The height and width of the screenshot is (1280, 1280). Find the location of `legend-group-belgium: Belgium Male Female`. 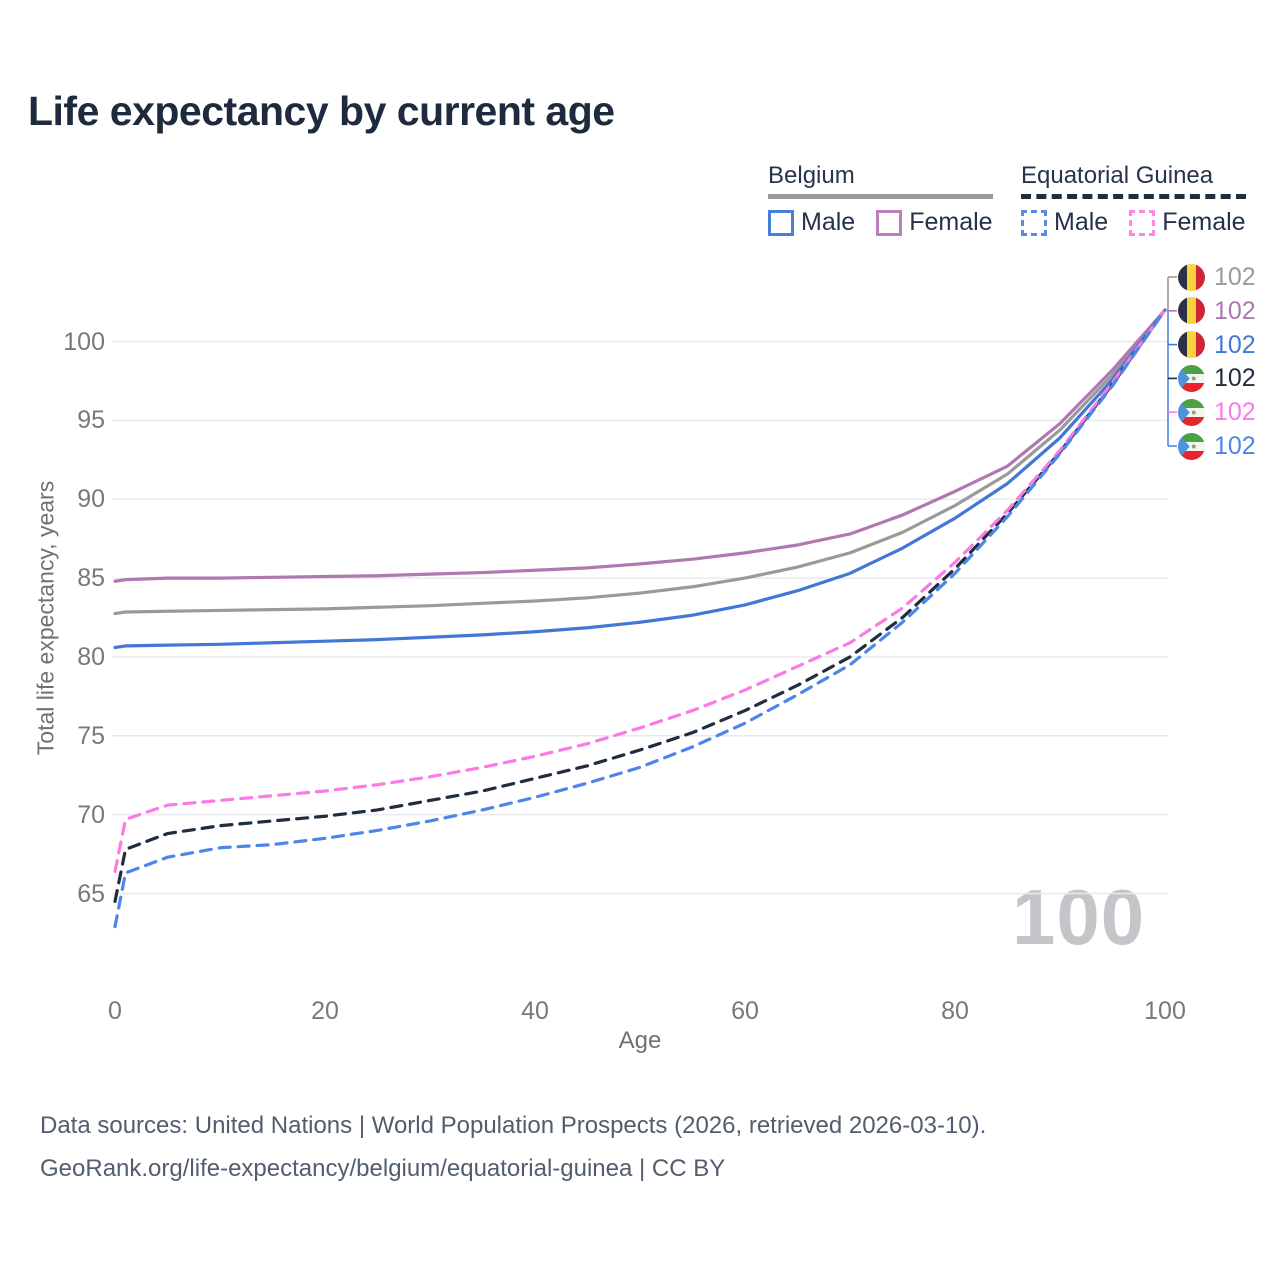

legend-group-belgium: Belgium Male Female is located at coordinates (880, 199).